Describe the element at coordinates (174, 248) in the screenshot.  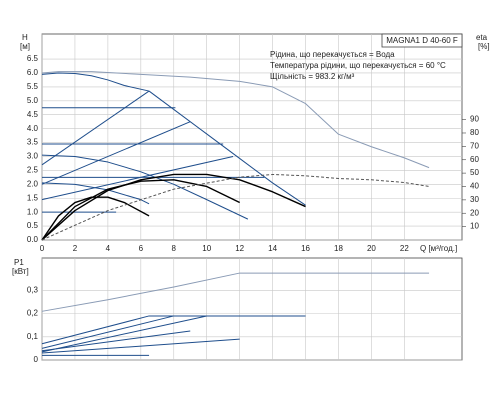
I see `x-tick-label: 8` at that location.